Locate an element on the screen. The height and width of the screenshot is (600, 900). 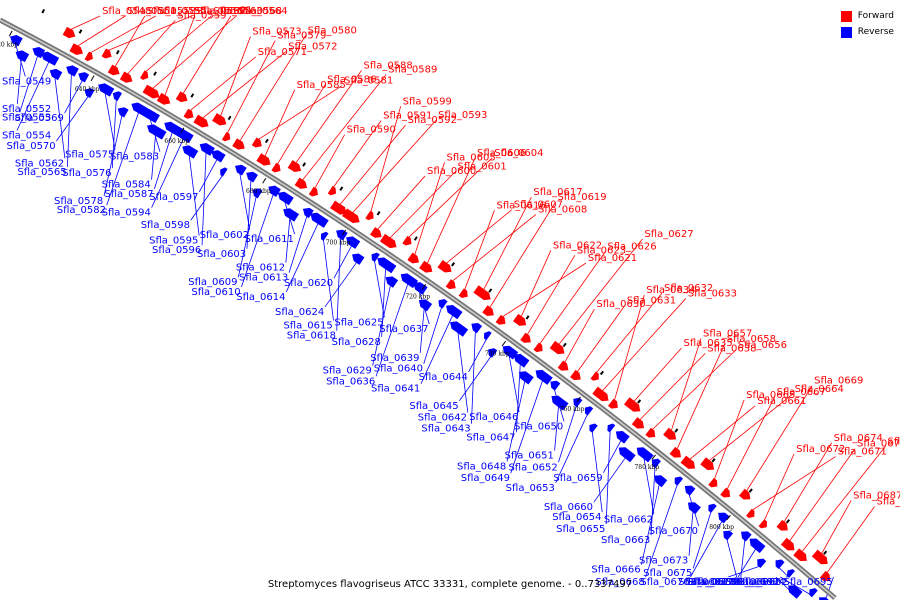
scale-tick-label: 620 kbp is located at coordinates (9, 44).